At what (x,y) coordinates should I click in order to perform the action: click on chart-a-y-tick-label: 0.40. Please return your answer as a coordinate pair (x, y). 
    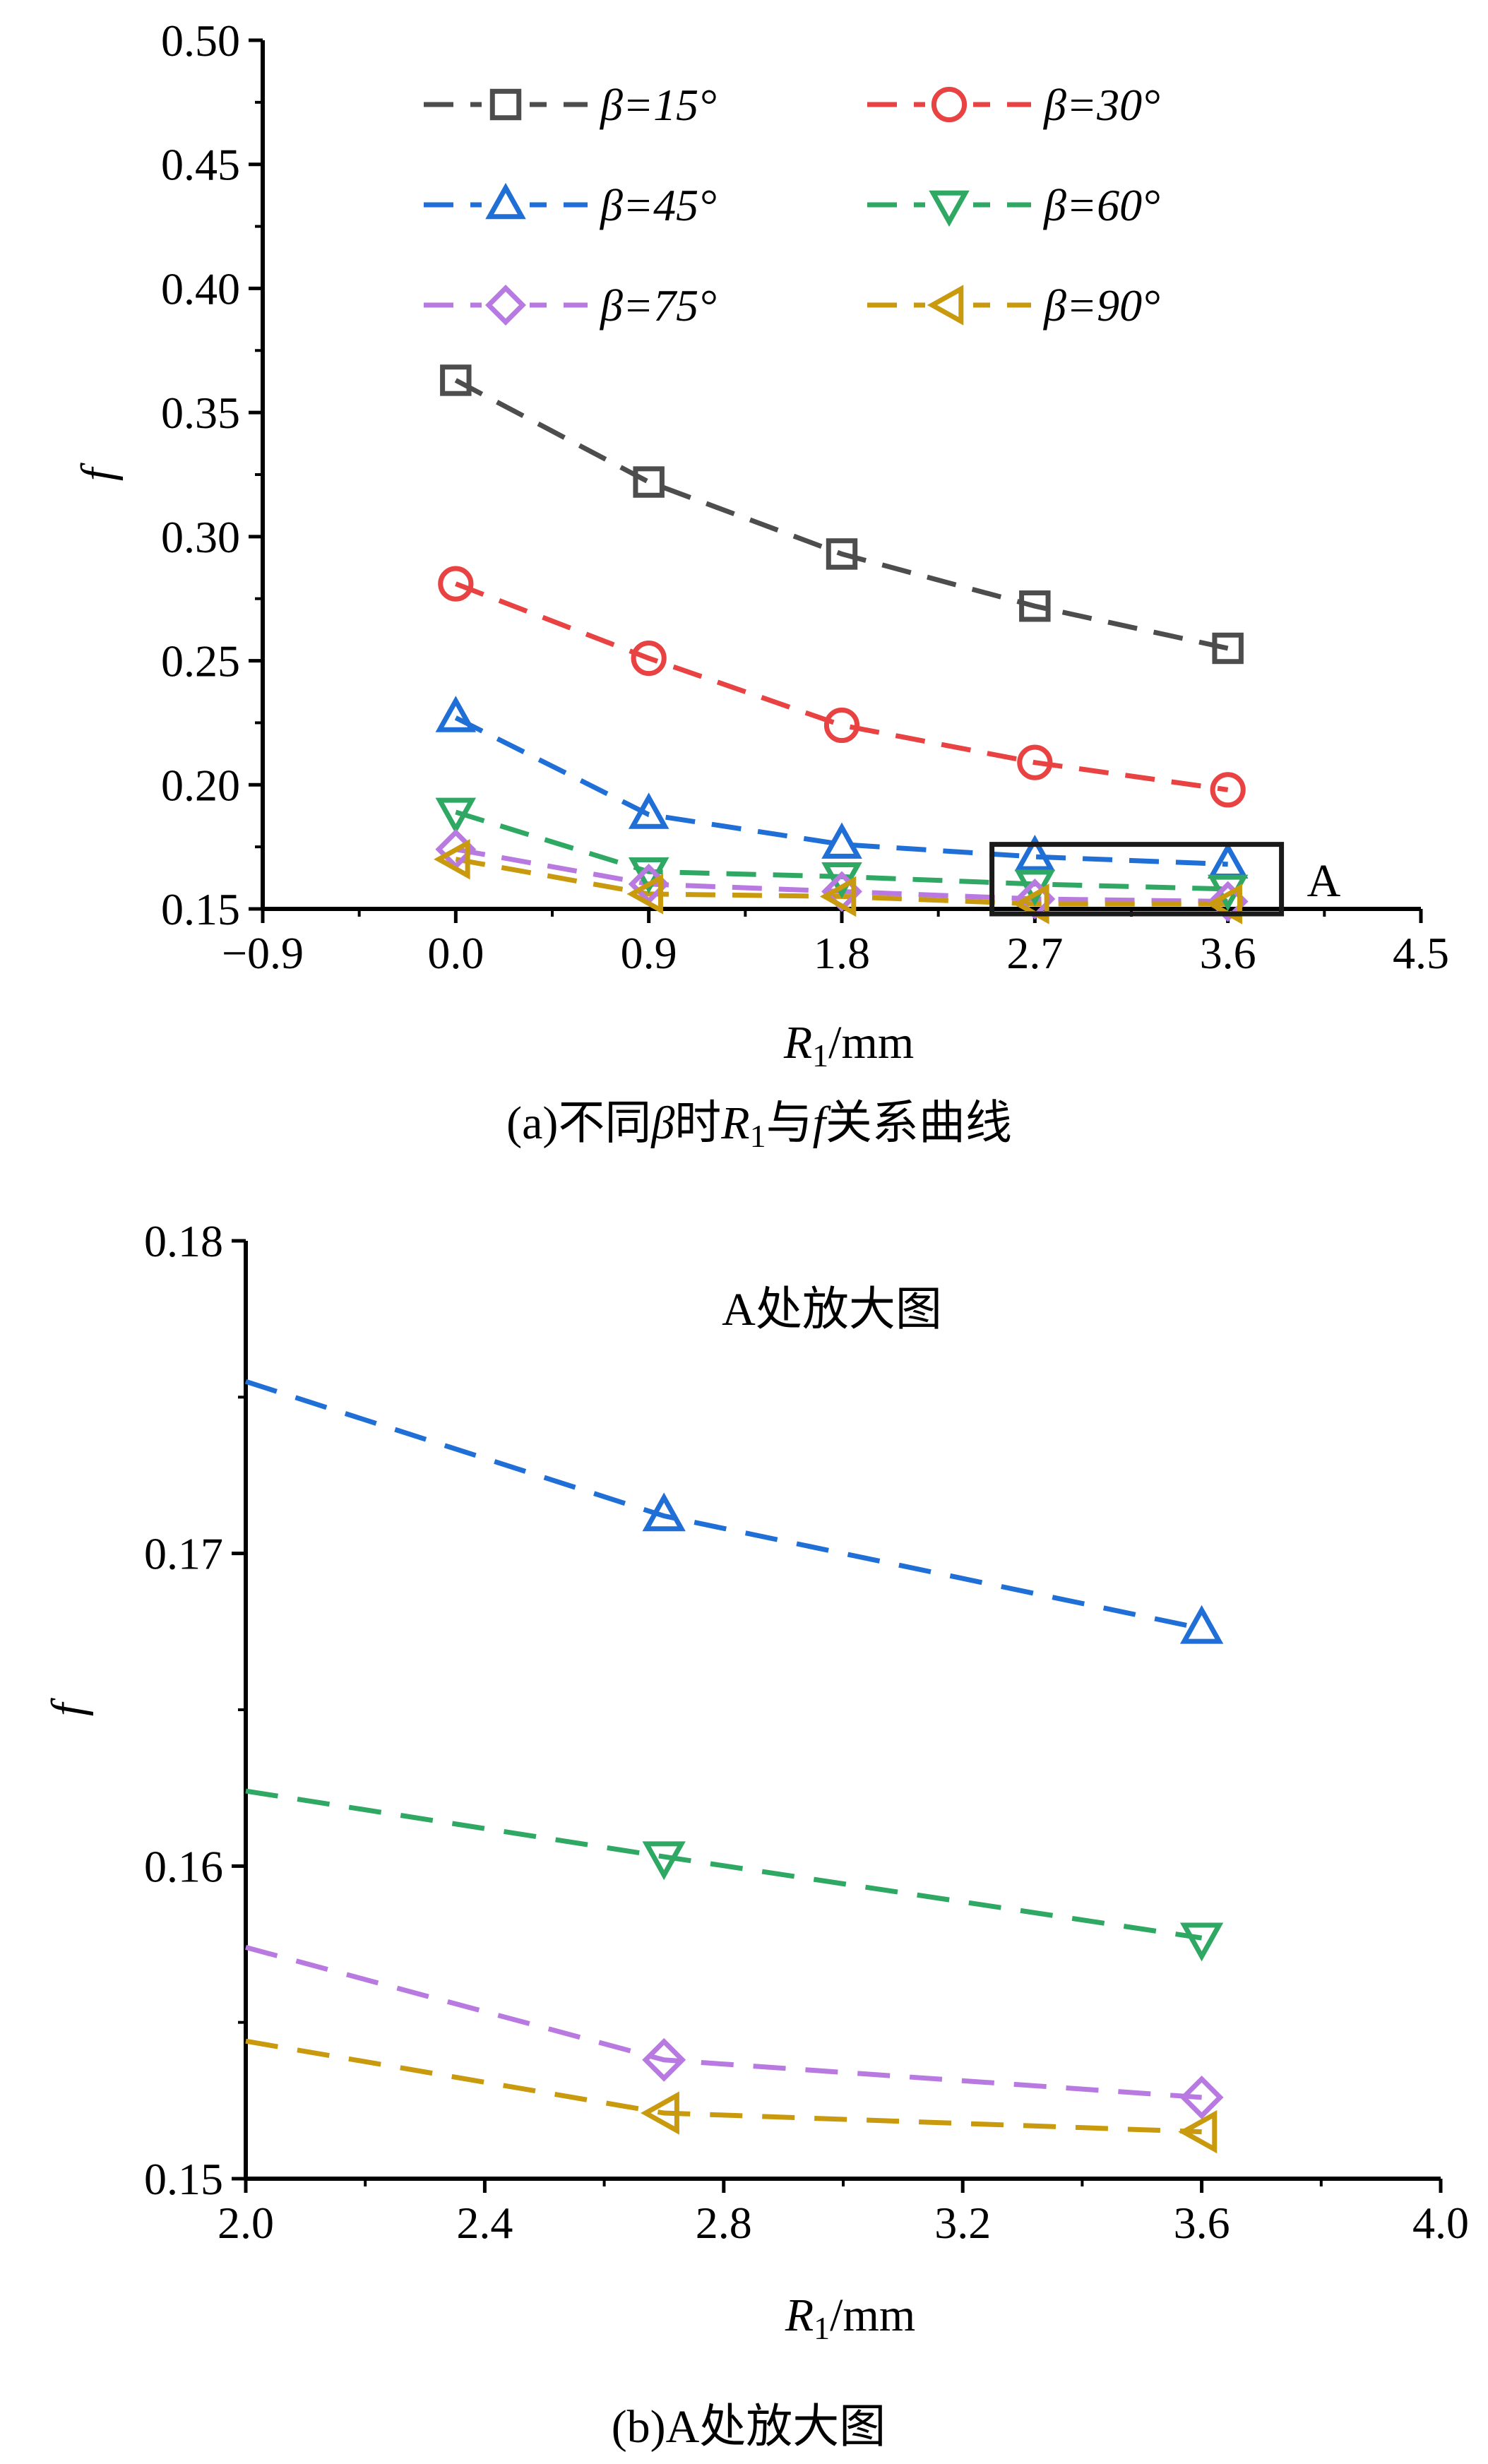
    Looking at the image, I should click on (200, 289).